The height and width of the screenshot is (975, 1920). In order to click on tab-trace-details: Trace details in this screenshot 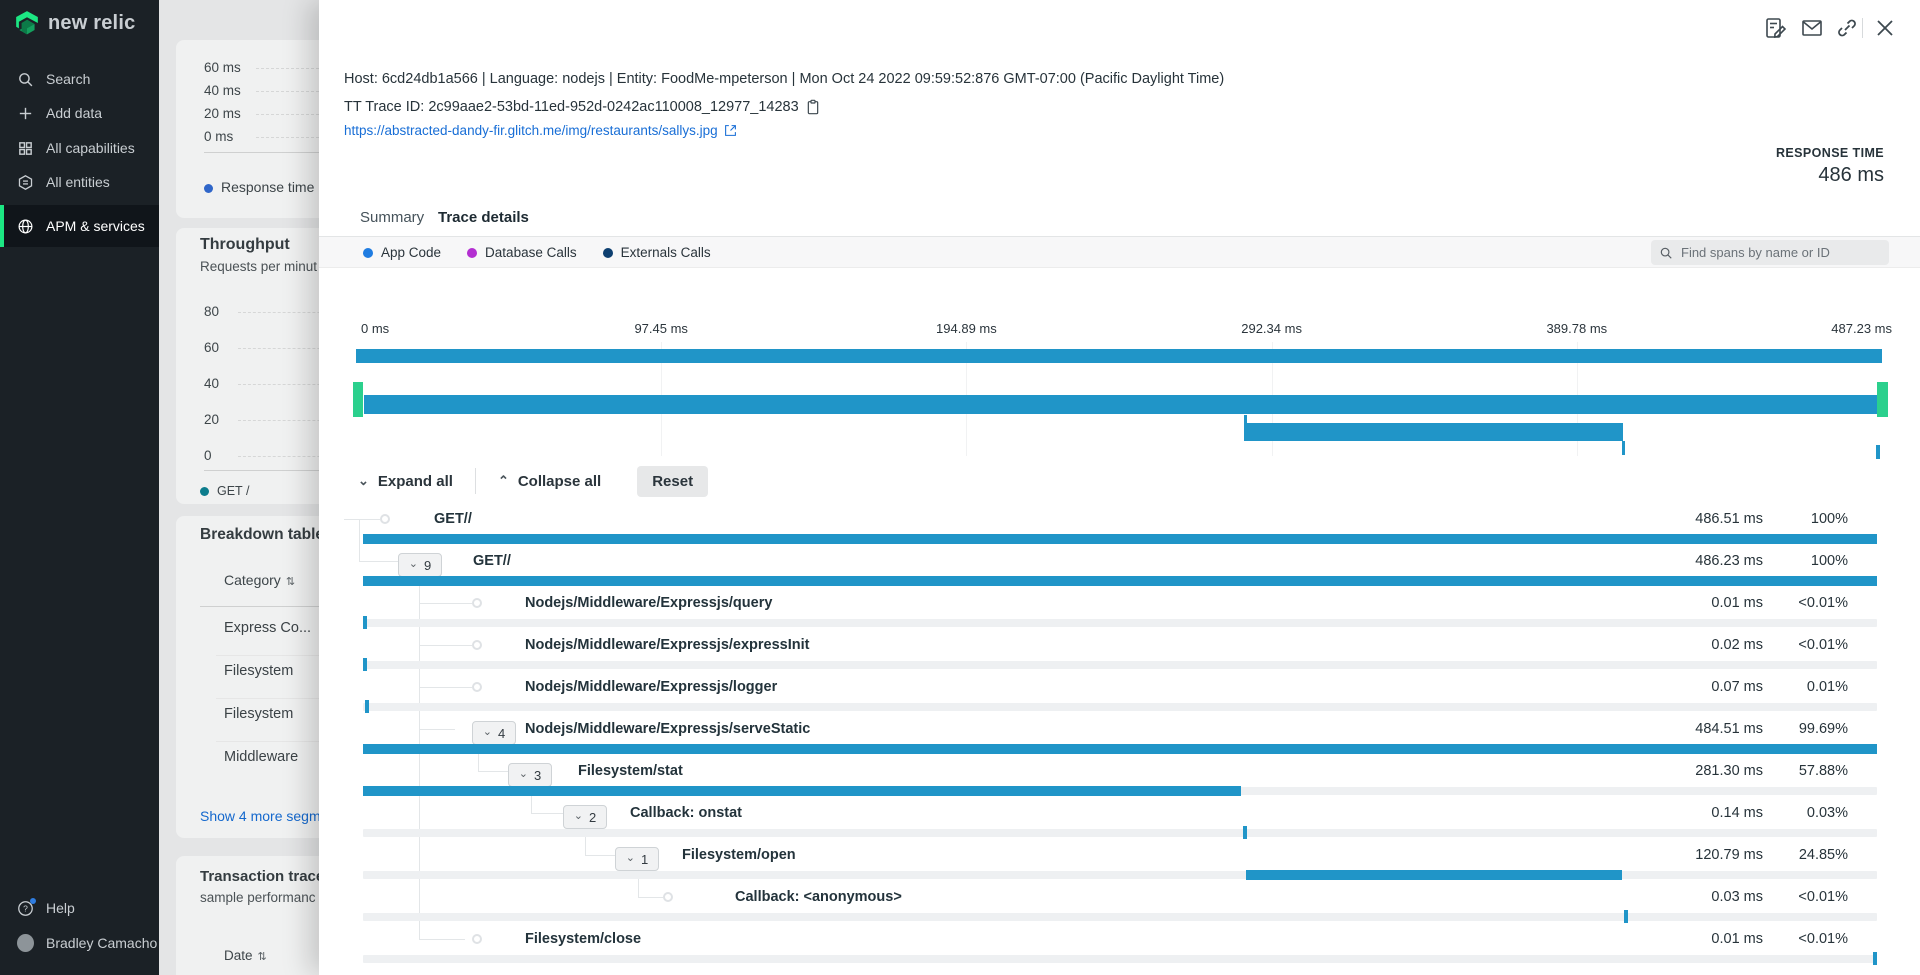, I will do `click(483, 222)`.